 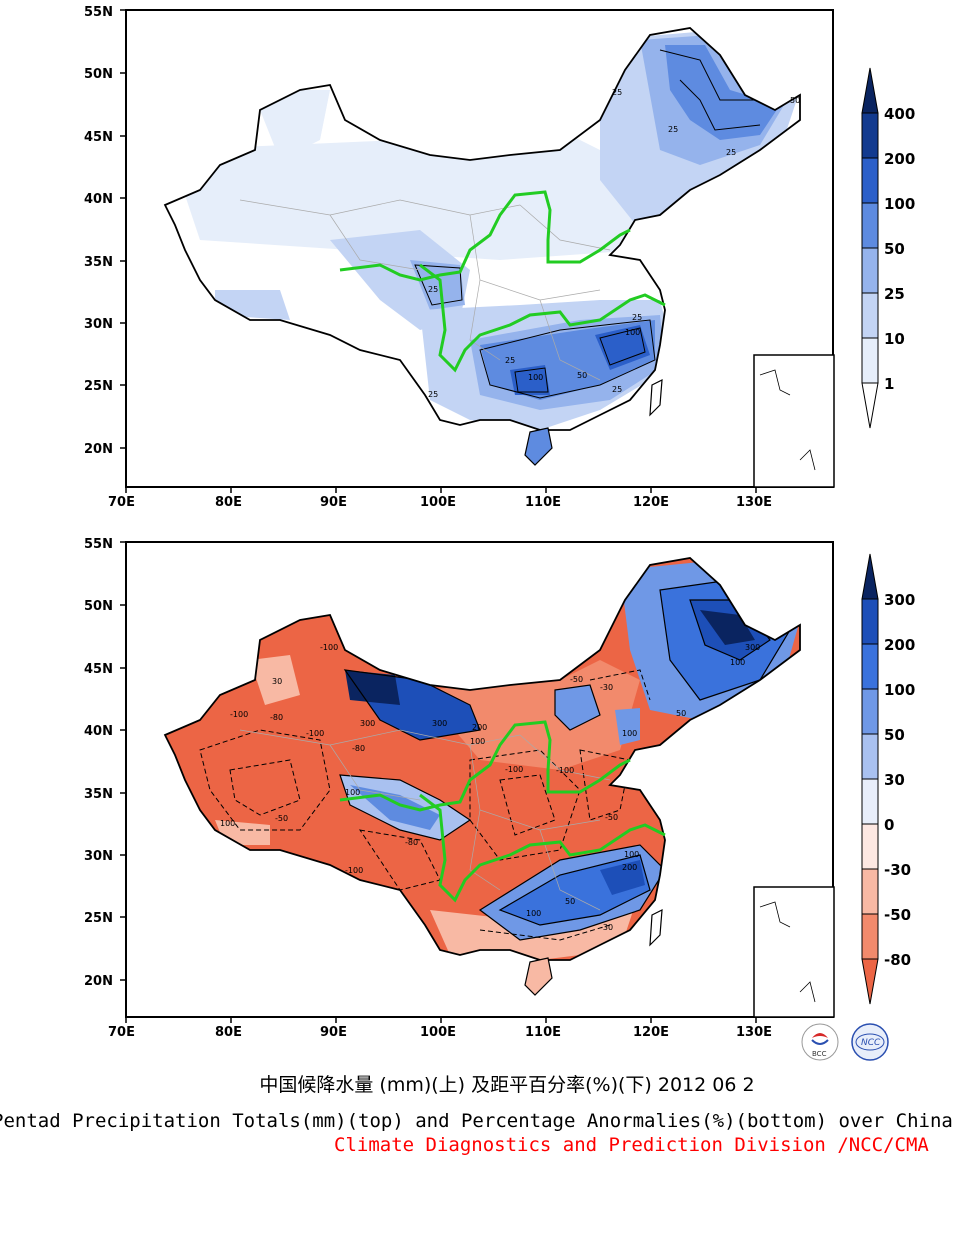 I want to click on colorbar-level: 10, so click(x=894, y=339).